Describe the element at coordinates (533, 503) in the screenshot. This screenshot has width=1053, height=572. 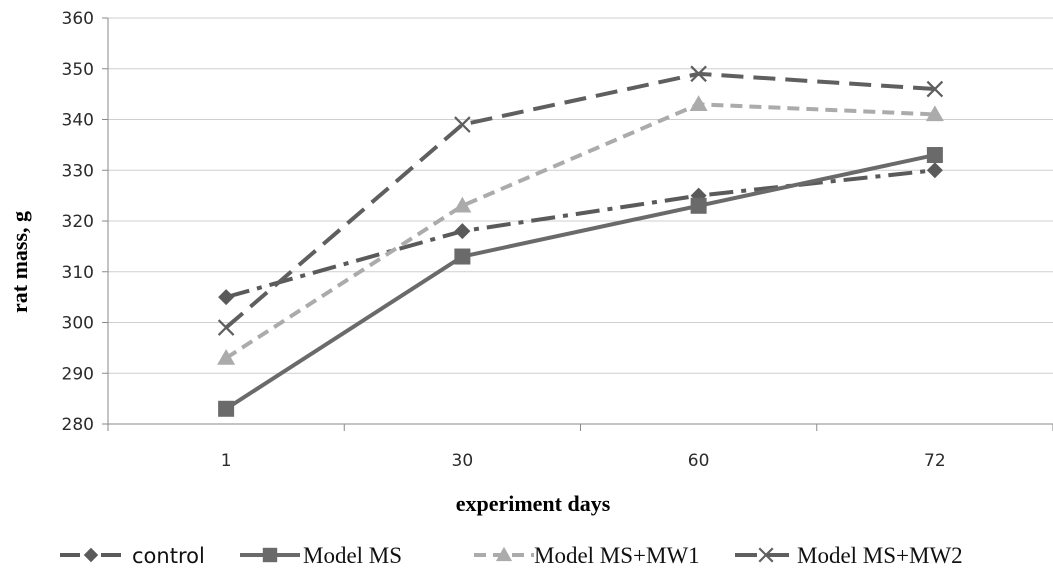
I see `x-axis-title: experiment days` at that location.